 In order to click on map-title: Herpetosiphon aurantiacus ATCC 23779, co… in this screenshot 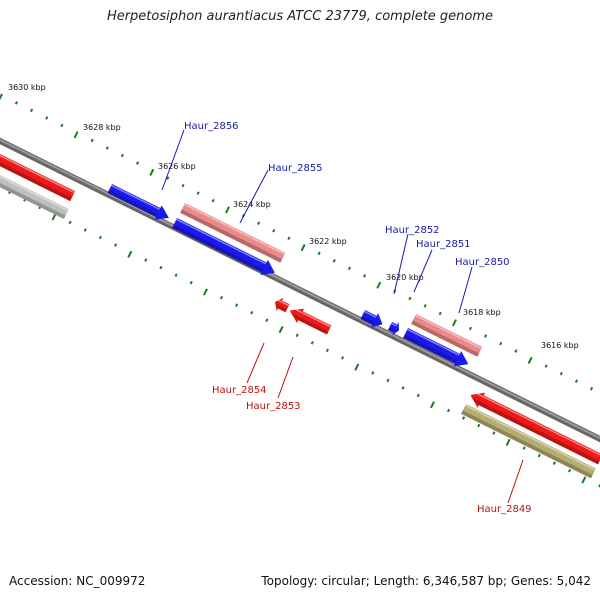, I will do `click(300, 16)`.